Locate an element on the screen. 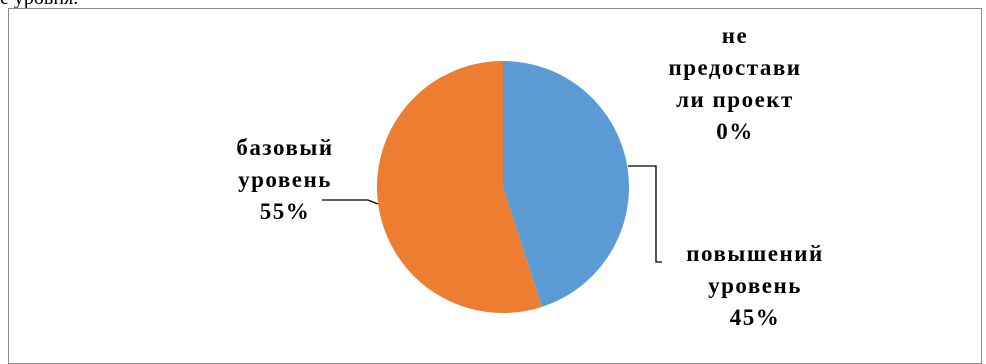 This screenshot has width=986, height=364. data-label-not-submitted: не предостави ли проект 0% is located at coordinates (735, 84).